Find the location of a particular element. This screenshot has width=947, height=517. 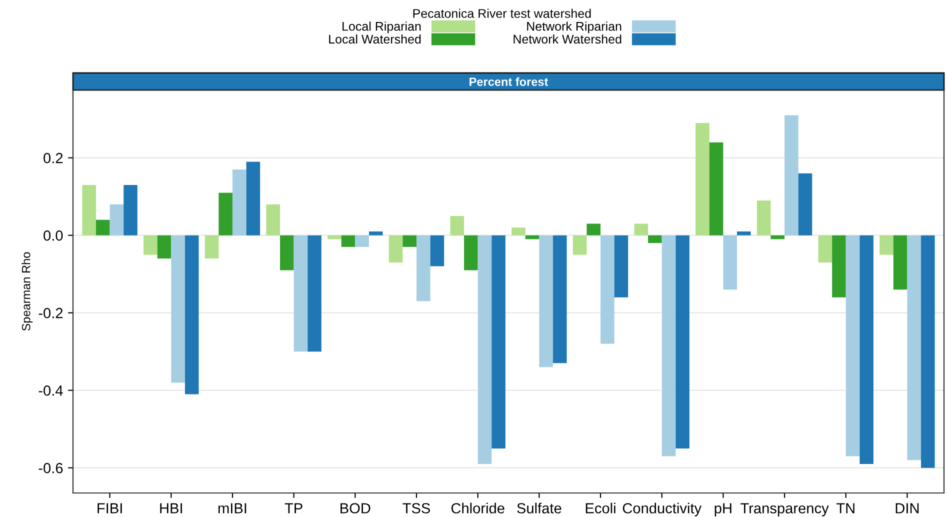

x-tick-label: TN is located at coordinates (845, 508).